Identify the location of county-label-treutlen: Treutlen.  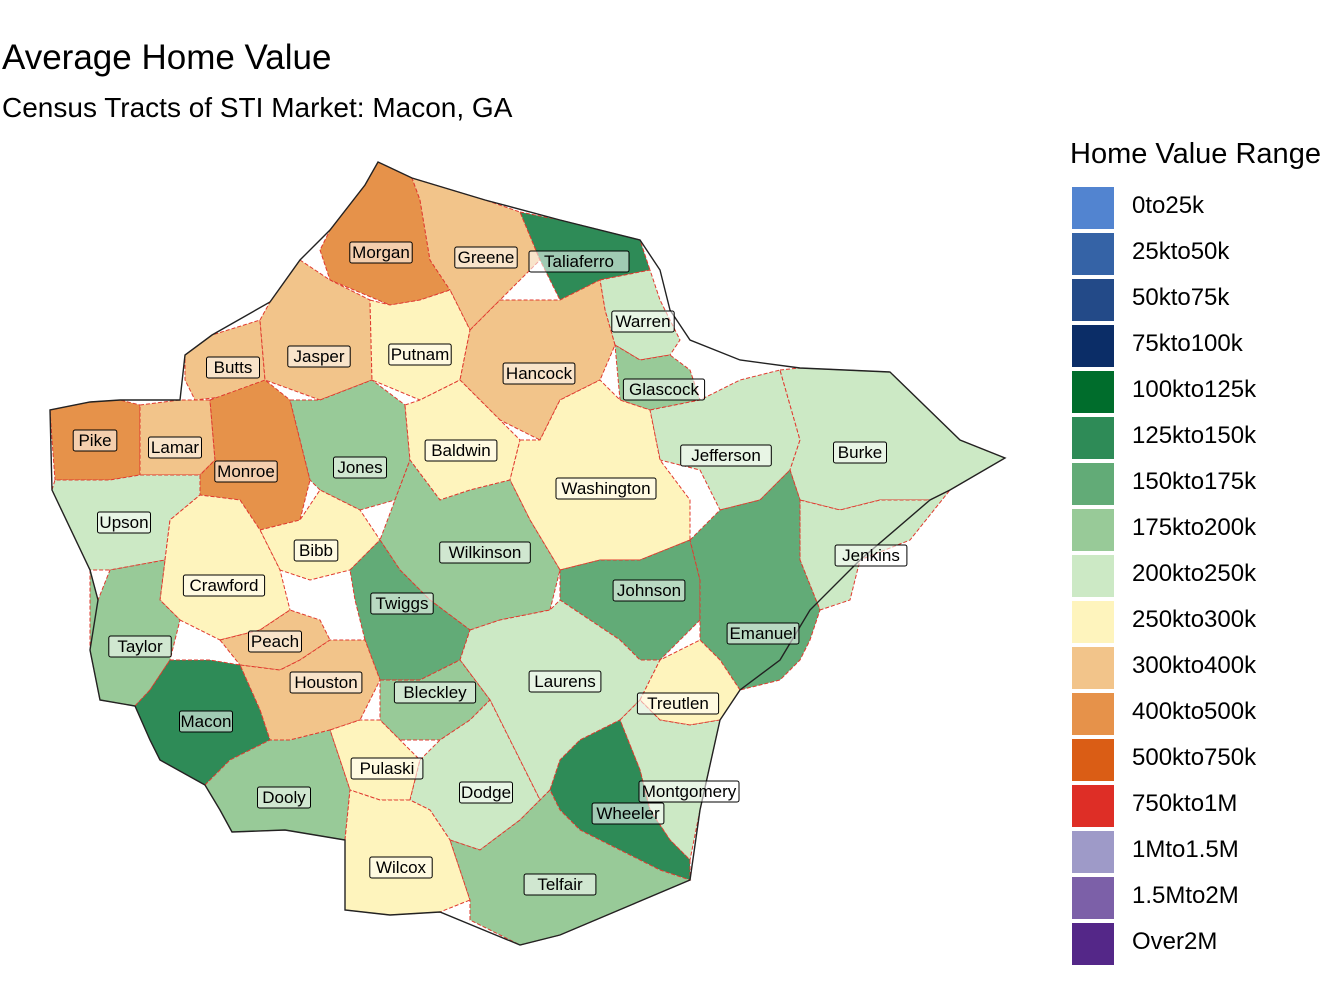
(678, 703).